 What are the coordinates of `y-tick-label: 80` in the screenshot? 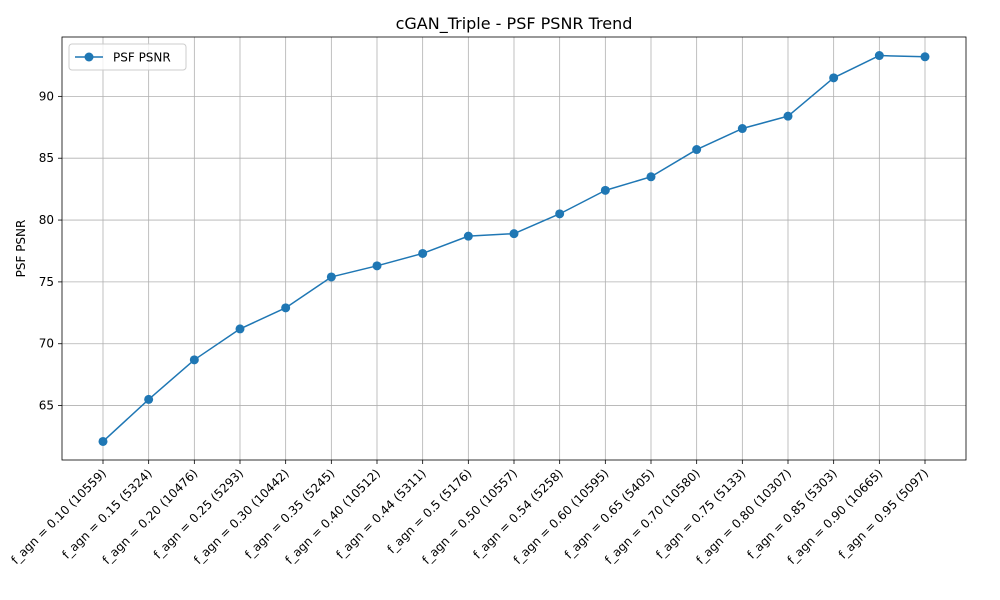 It's located at (46, 220).